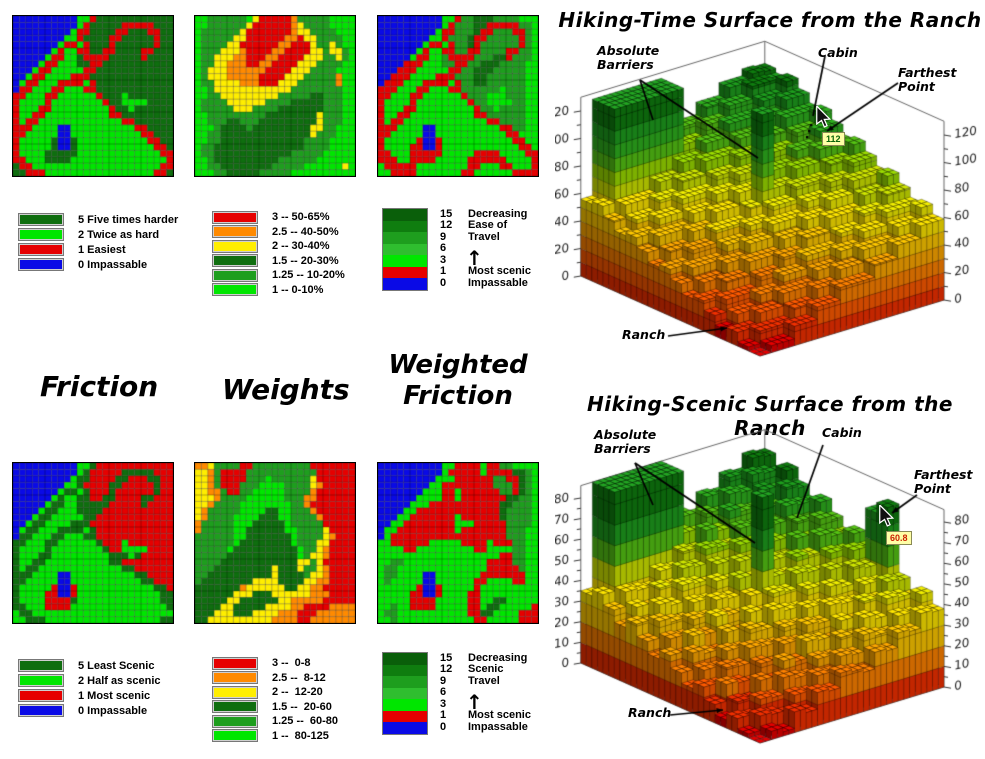  I want to click on ramp-word: Scenic, so click(486, 669).